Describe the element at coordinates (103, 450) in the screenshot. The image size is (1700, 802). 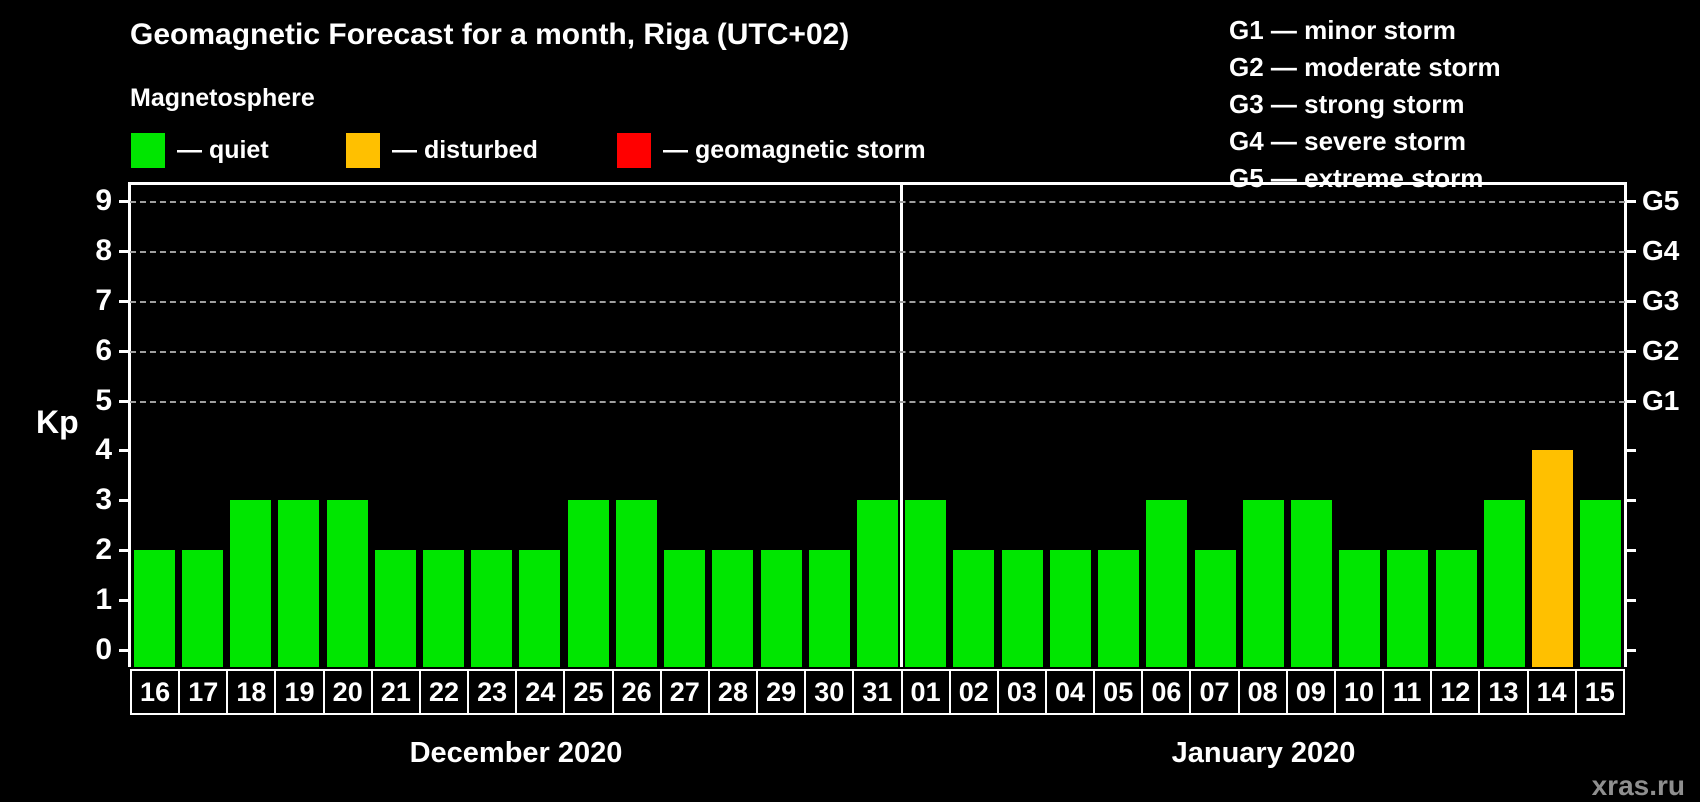
I see `y-tick-label-4: 4` at that location.